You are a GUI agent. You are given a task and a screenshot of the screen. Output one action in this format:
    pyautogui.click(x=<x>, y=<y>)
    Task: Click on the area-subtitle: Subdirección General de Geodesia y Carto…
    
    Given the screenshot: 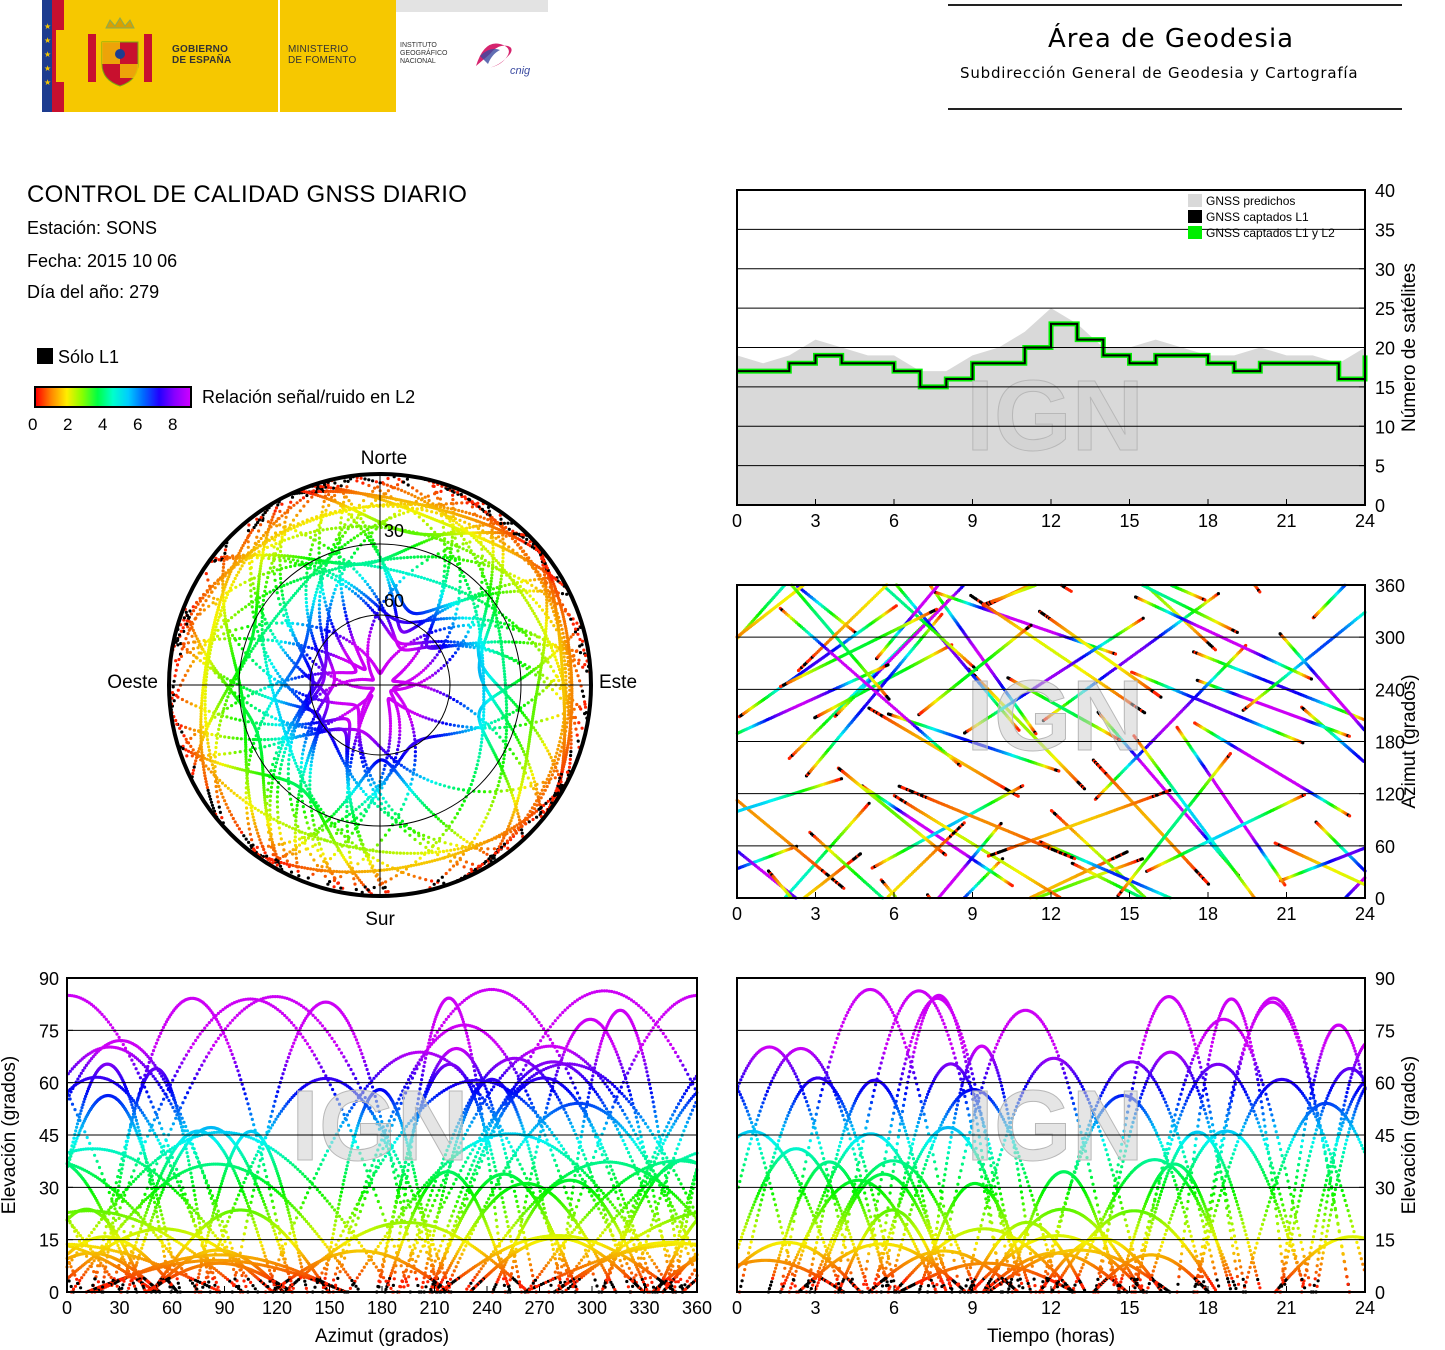 What is the action you would take?
    pyautogui.click(x=1159, y=73)
    